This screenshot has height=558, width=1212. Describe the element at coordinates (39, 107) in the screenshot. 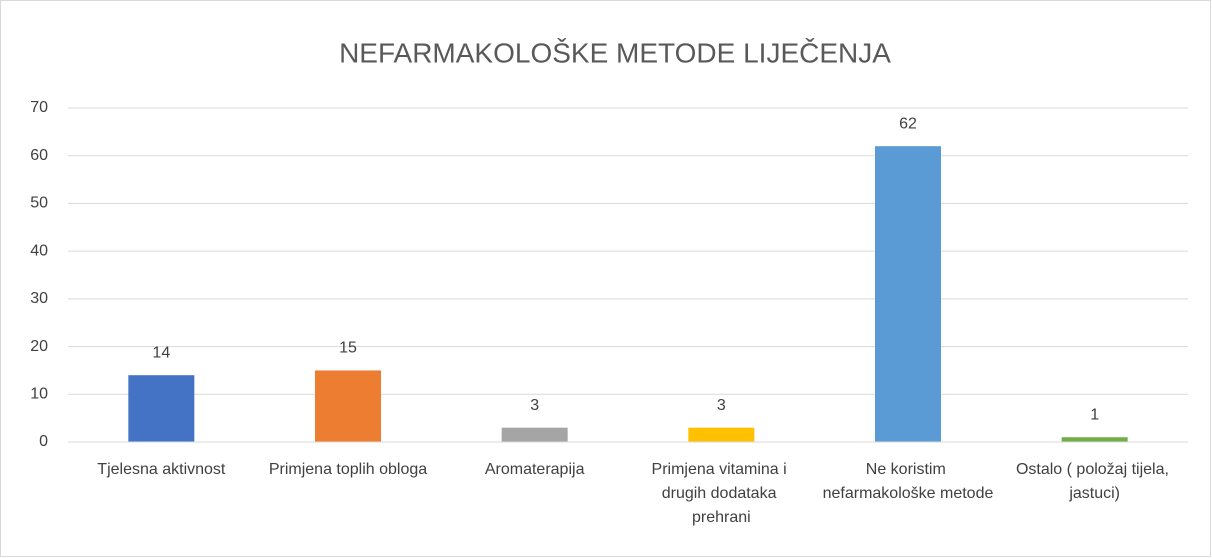

I see `y-tick-label: 70` at that location.